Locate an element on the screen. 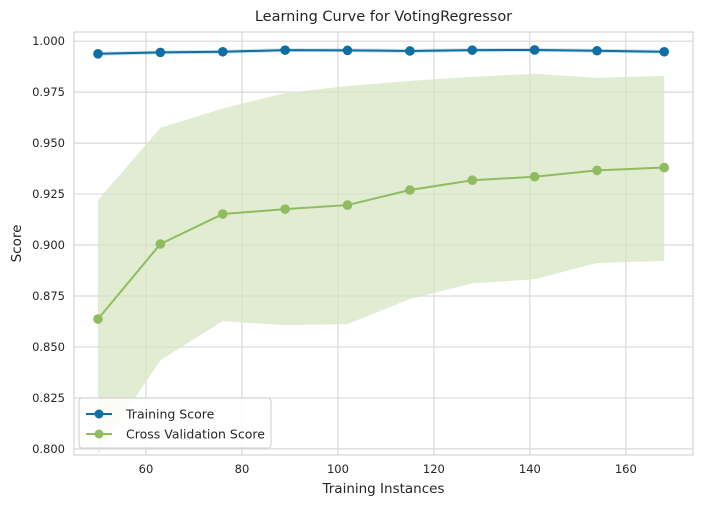 Image resolution: width=704 pixels, height=505 pixels. x-tick-label: 60 is located at coordinates (146, 469).